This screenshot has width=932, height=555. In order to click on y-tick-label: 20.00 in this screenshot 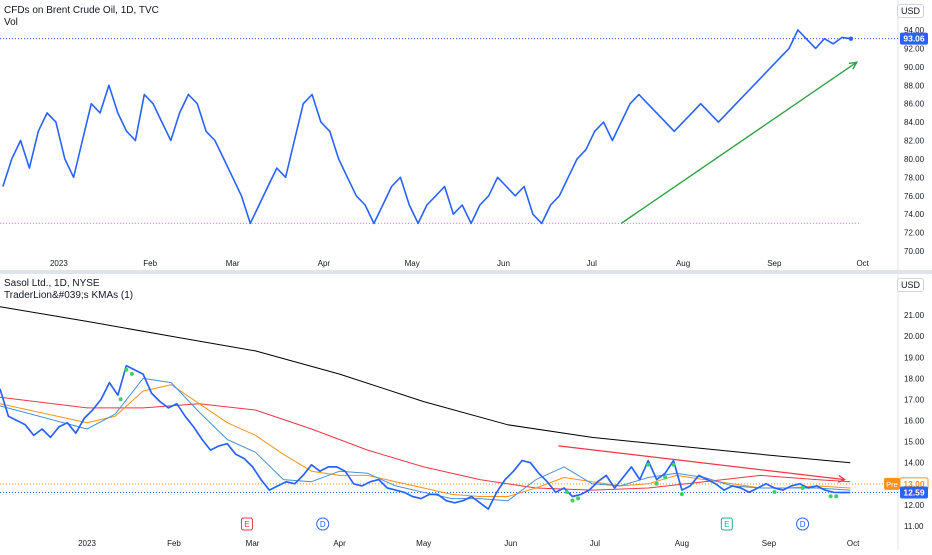, I will do `click(914, 336)`.